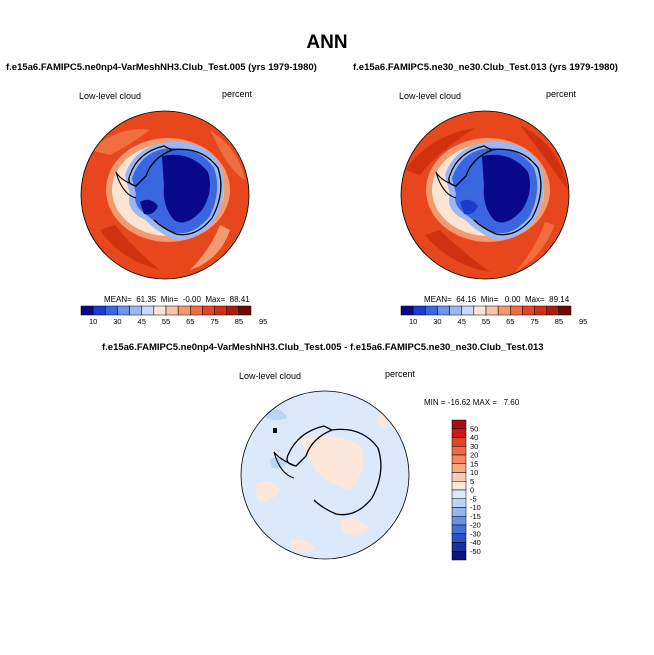  Describe the element at coordinates (214, 321) in the screenshot. I see `panel1-colorbar-tick-label: 75` at that location.